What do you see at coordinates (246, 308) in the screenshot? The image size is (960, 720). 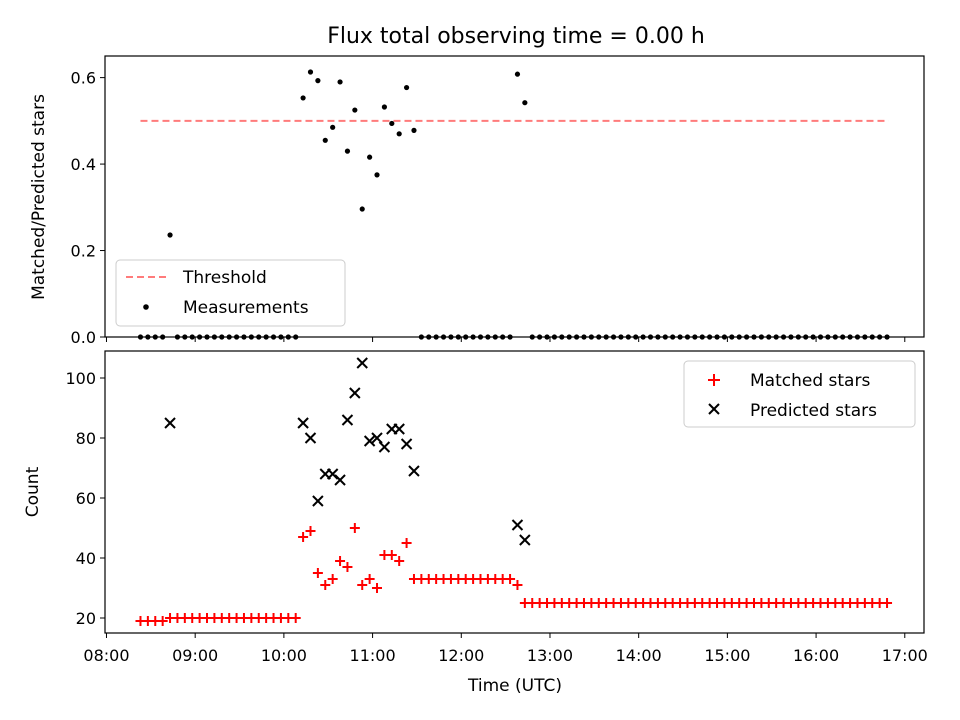 I see `ratio-legend-measurements-label: Measurements` at bounding box center [246, 308].